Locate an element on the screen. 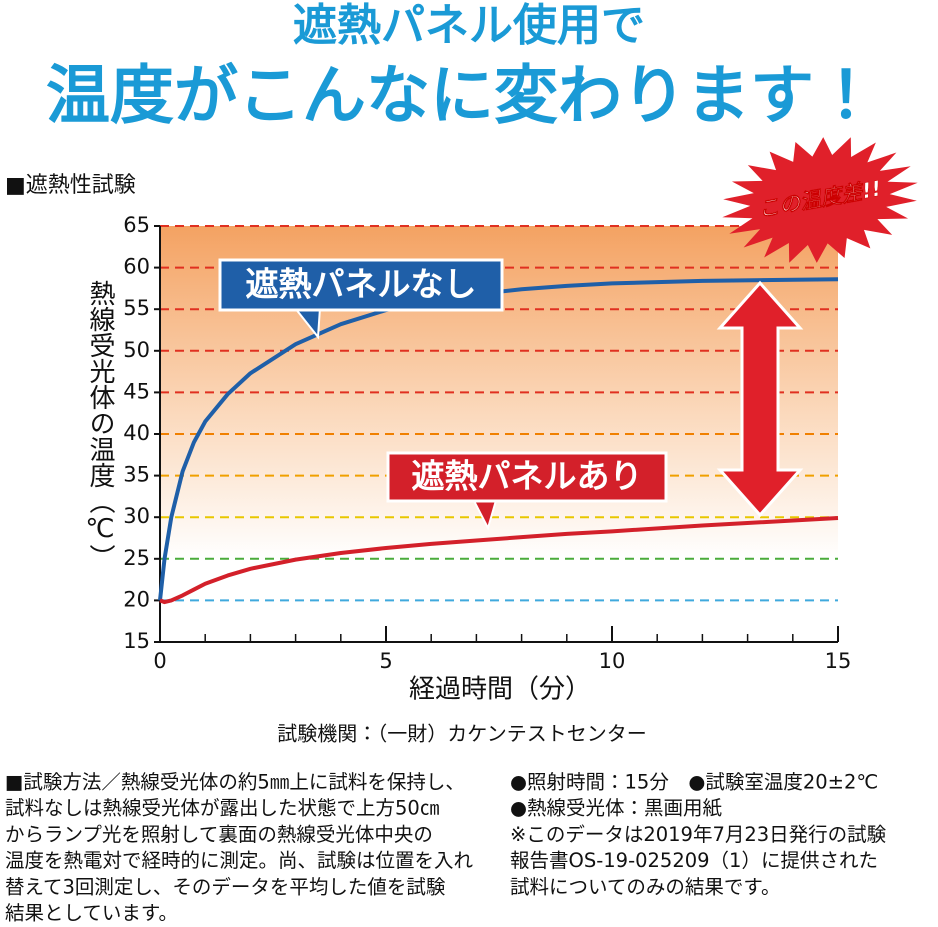  y-tick-label: 40 is located at coordinates (136, 433).